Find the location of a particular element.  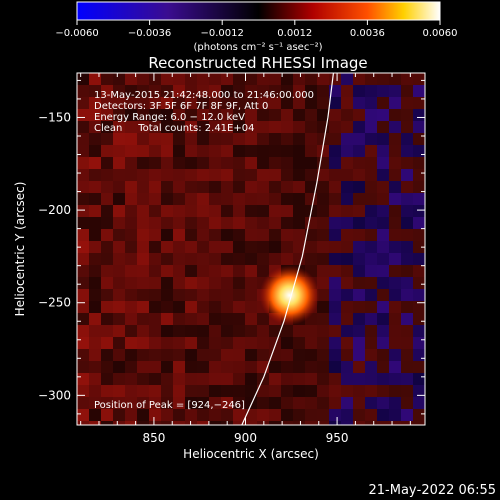

y-tick-label: −300 is located at coordinates (54, 395).